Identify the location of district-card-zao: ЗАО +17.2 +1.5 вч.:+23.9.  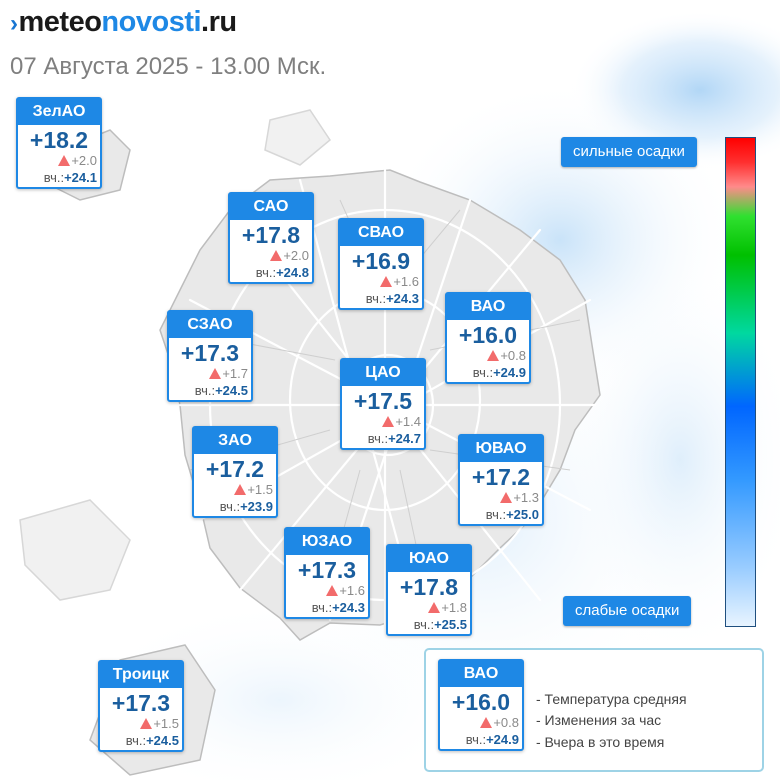
(235, 472).